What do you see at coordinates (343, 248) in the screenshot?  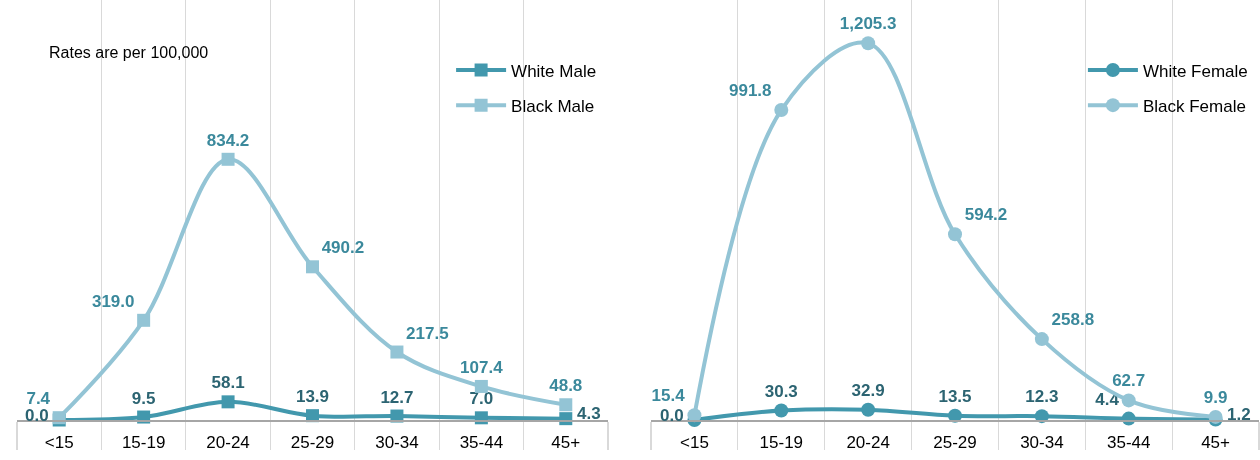 I see `data-label: 490.2` at bounding box center [343, 248].